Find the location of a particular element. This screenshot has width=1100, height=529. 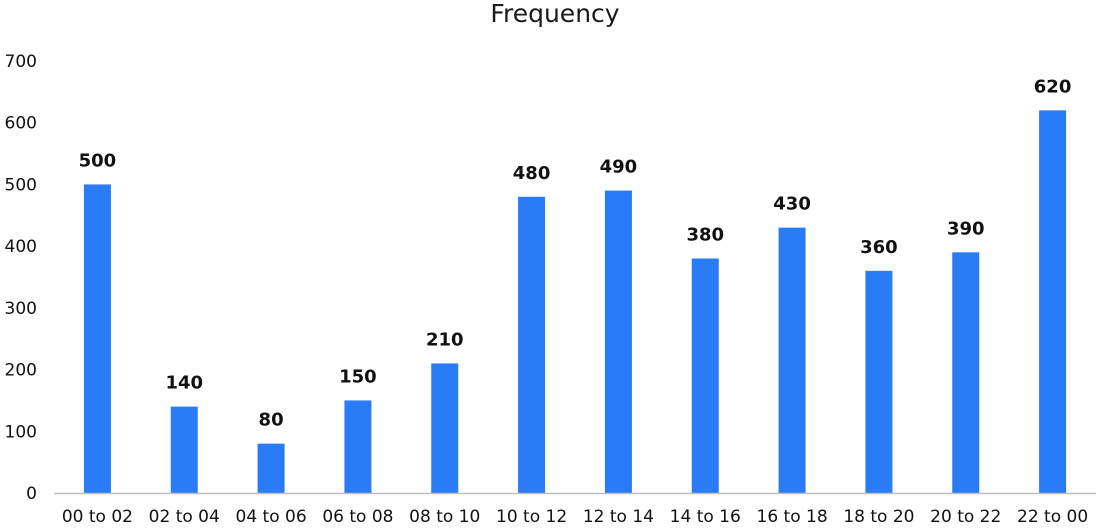

category-label-06-to-08: 06 to 08 is located at coordinates (357, 517).